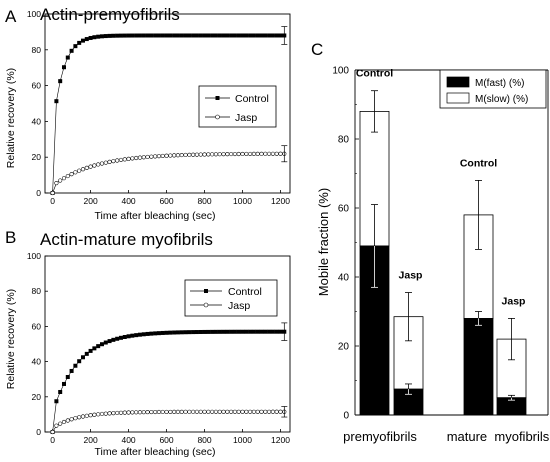 The width and height of the screenshot is (550, 462). Describe the element at coordinates (34, 256) in the screenshot. I see `panel-b-ytick-label: 100` at that location.